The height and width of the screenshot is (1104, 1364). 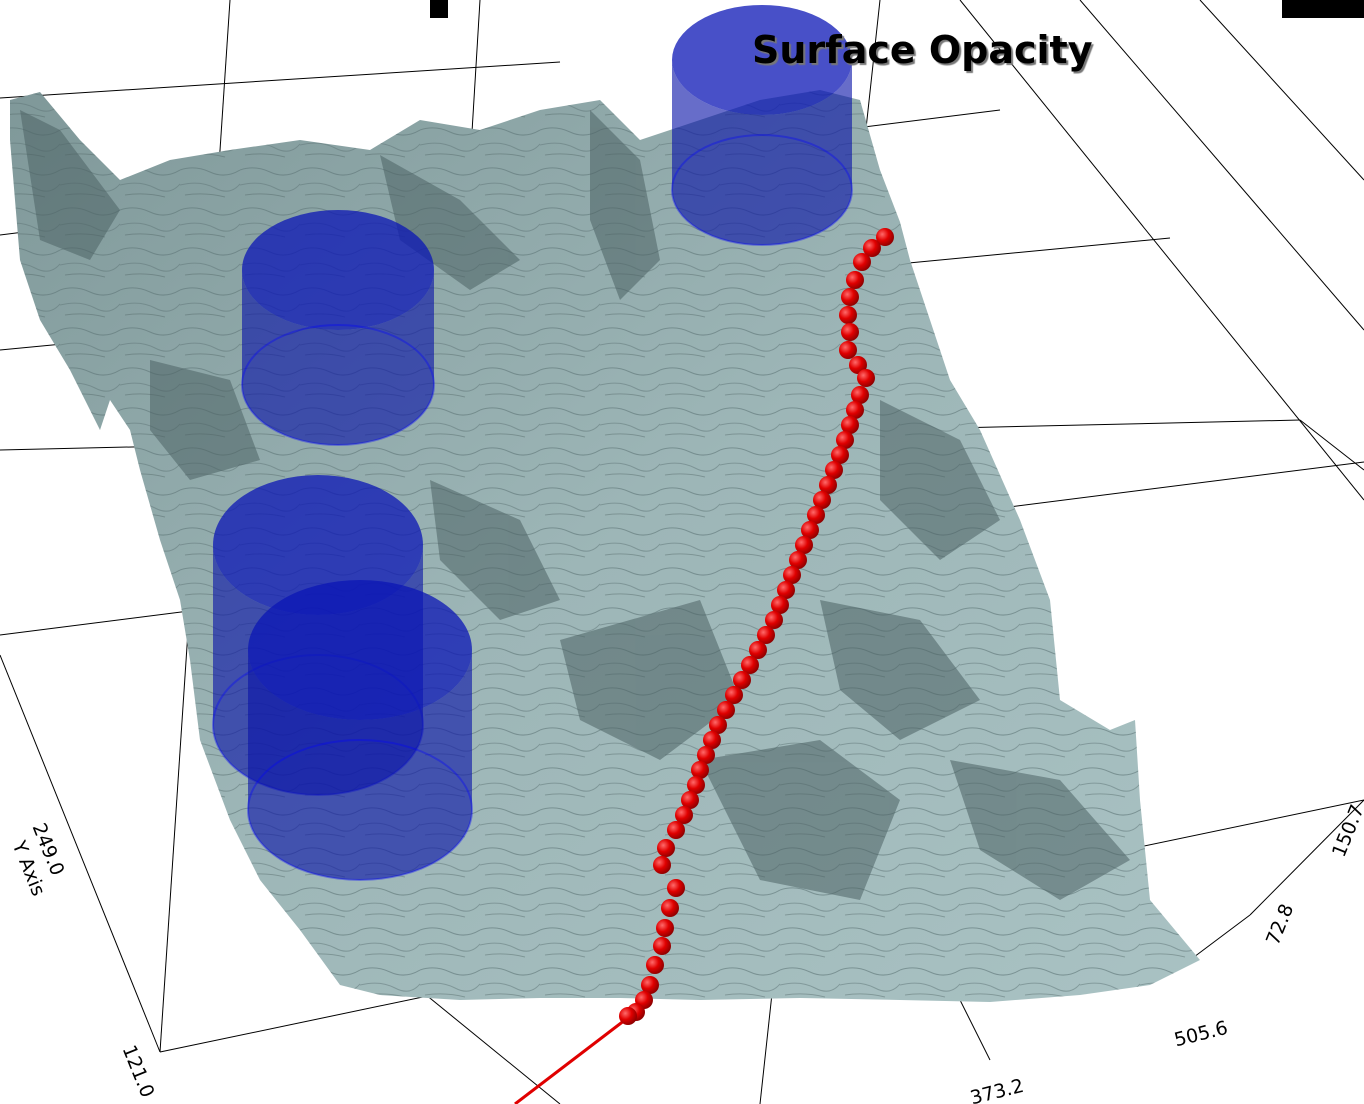 What do you see at coordinates (922, 50) in the screenshot?
I see `scene-title: Surface Opacity` at bounding box center [922, 50].